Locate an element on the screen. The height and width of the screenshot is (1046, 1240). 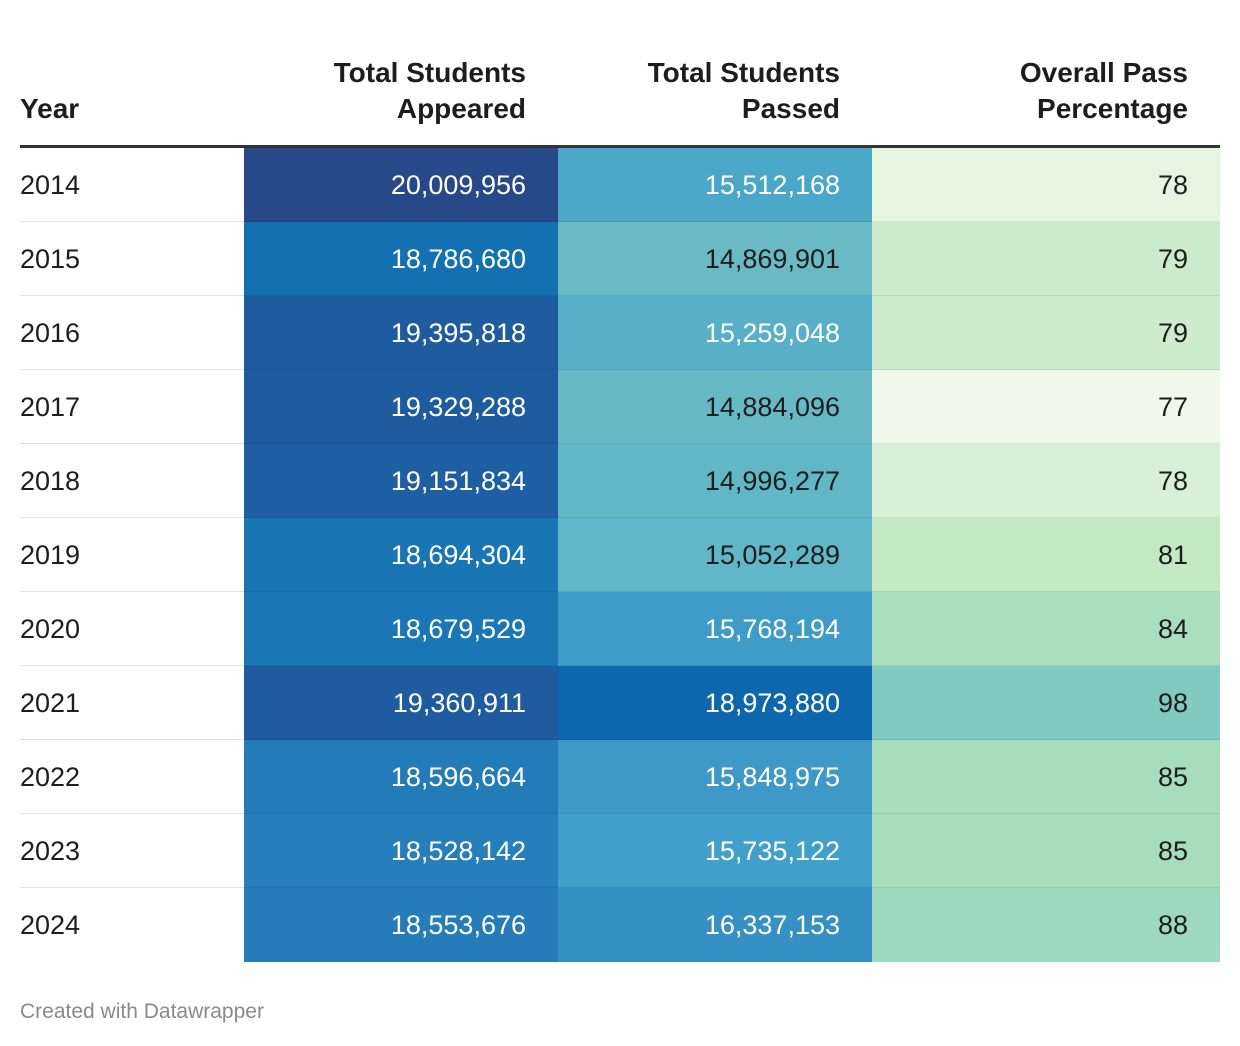
cell-passed: 16,337,153 is located at coordinates (715, 925).